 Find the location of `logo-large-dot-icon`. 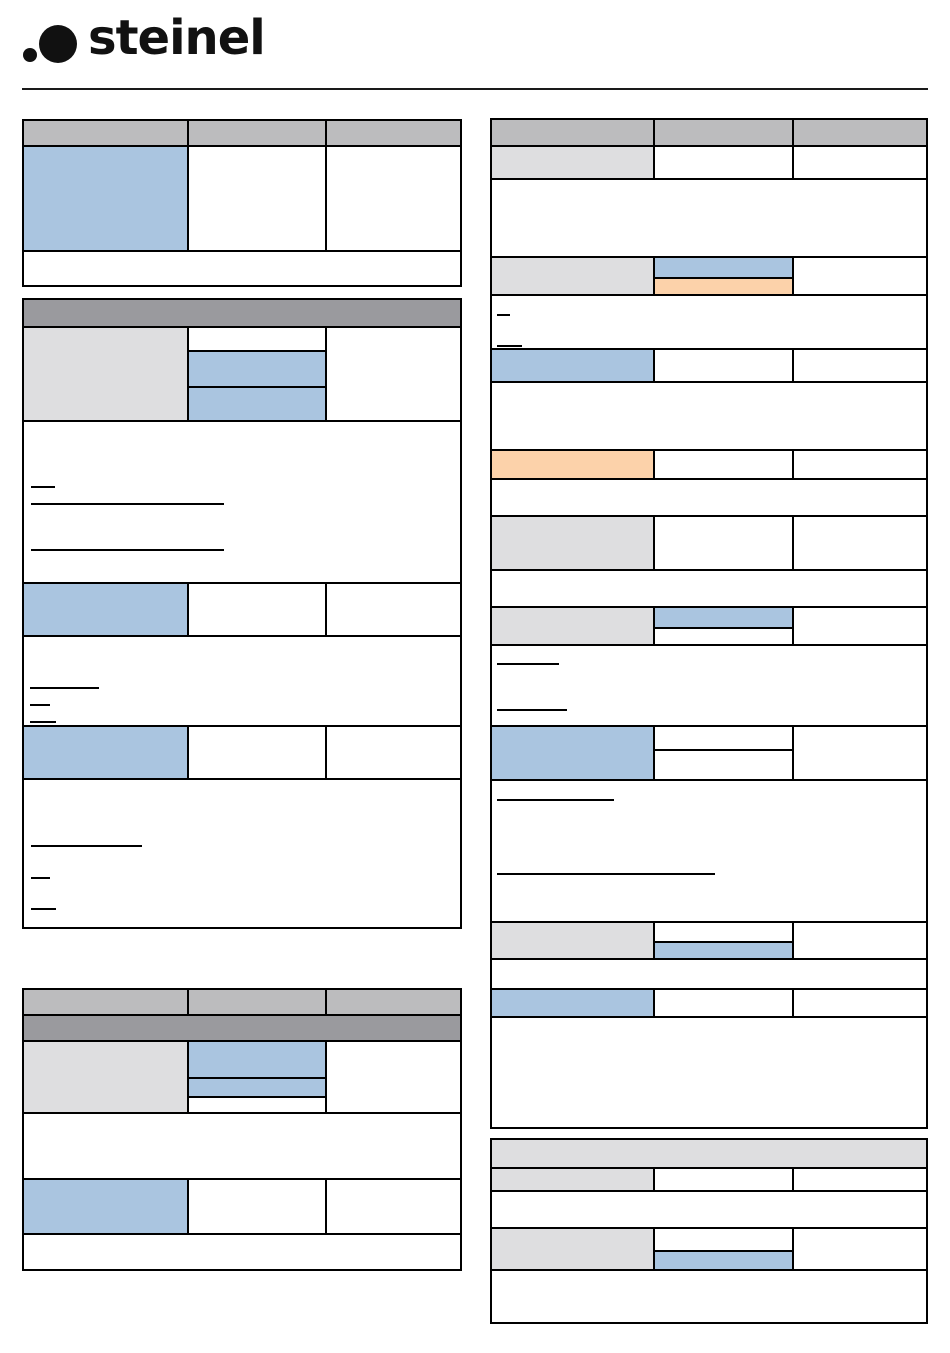

logo-large-dot-icon is located at coordinates (58, 44).